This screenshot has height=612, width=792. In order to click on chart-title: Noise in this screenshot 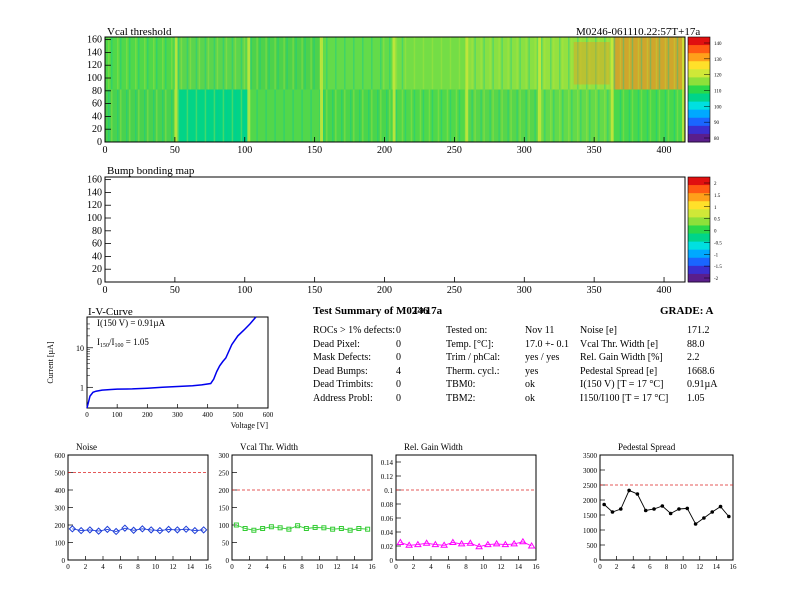, I will do `click(86, 447)`.